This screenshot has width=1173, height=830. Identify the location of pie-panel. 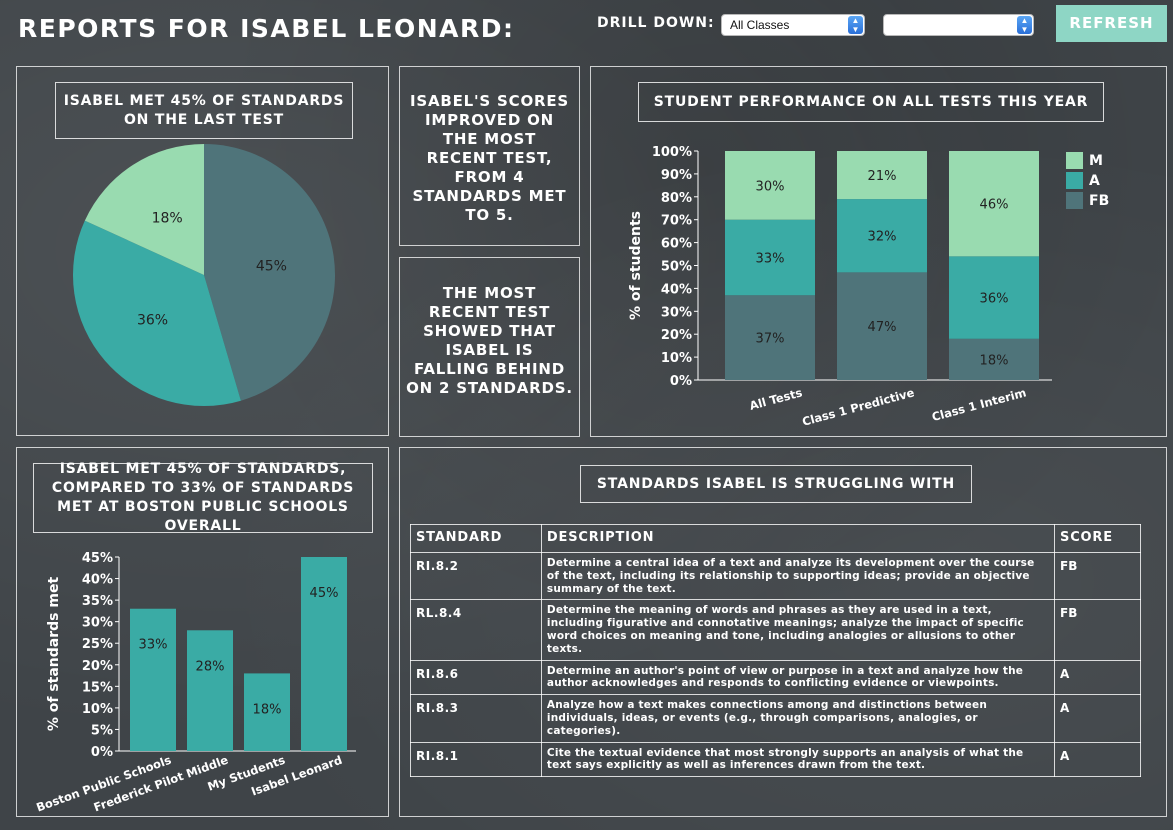
(202, 251).